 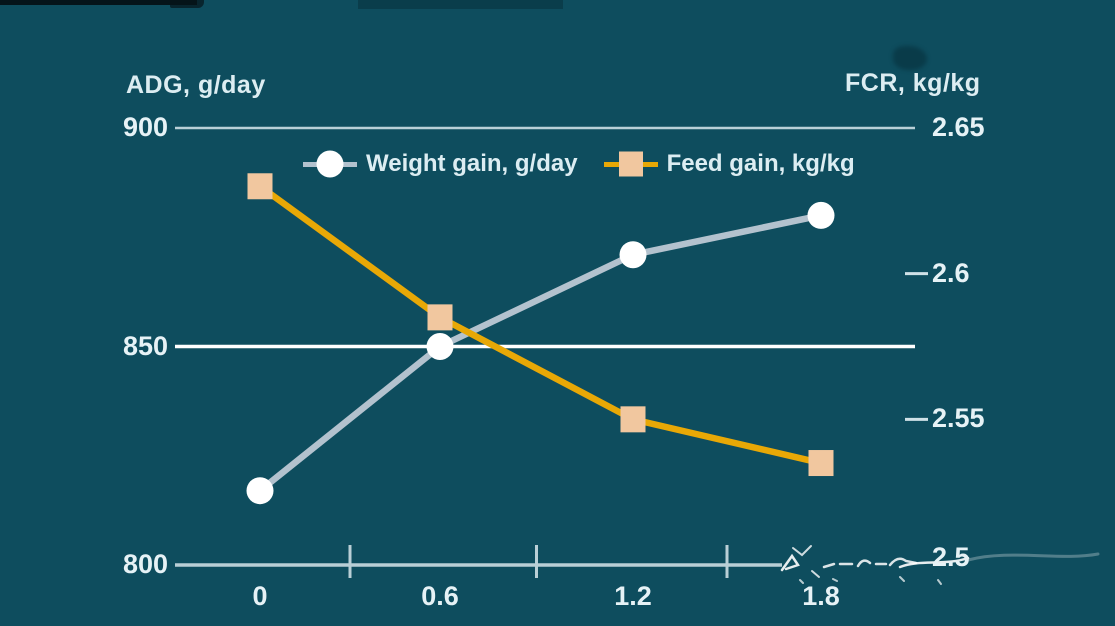 I want to click on right-tick-label-2.55: 2.55, so click(x=958, y=418).